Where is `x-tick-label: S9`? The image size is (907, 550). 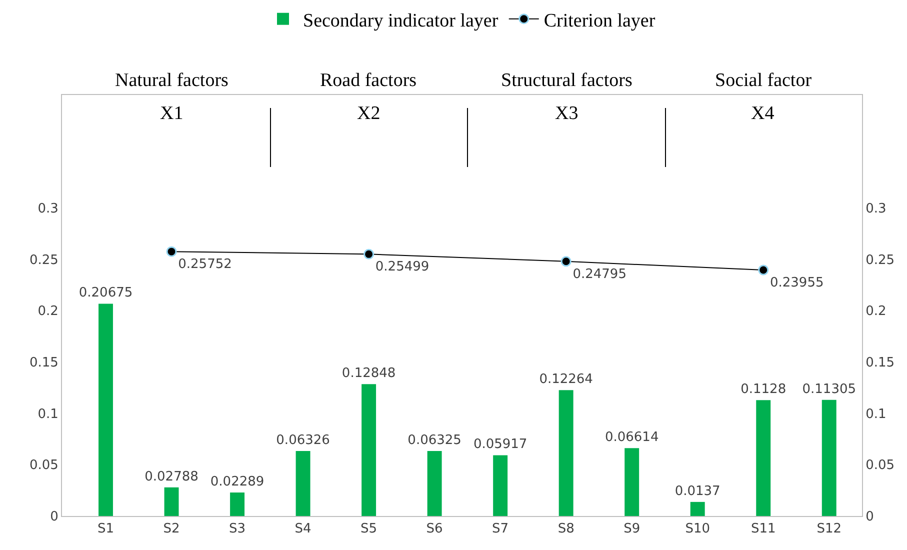
x-tick-label: S9 is located at coordinates (632, 529).